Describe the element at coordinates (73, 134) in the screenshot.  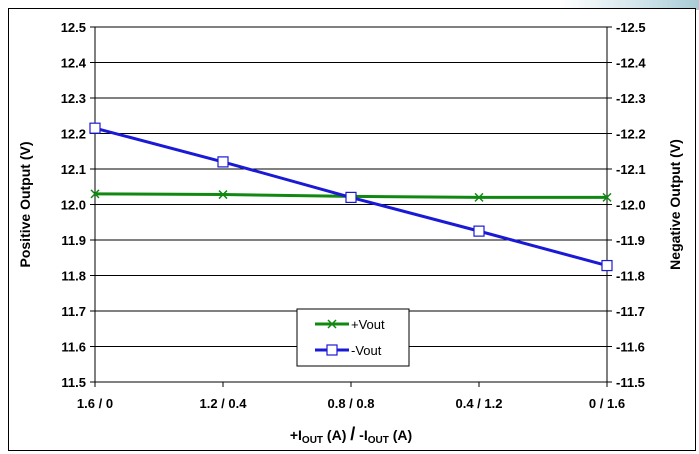
I see `left-tick-label: 12.2` at that location.